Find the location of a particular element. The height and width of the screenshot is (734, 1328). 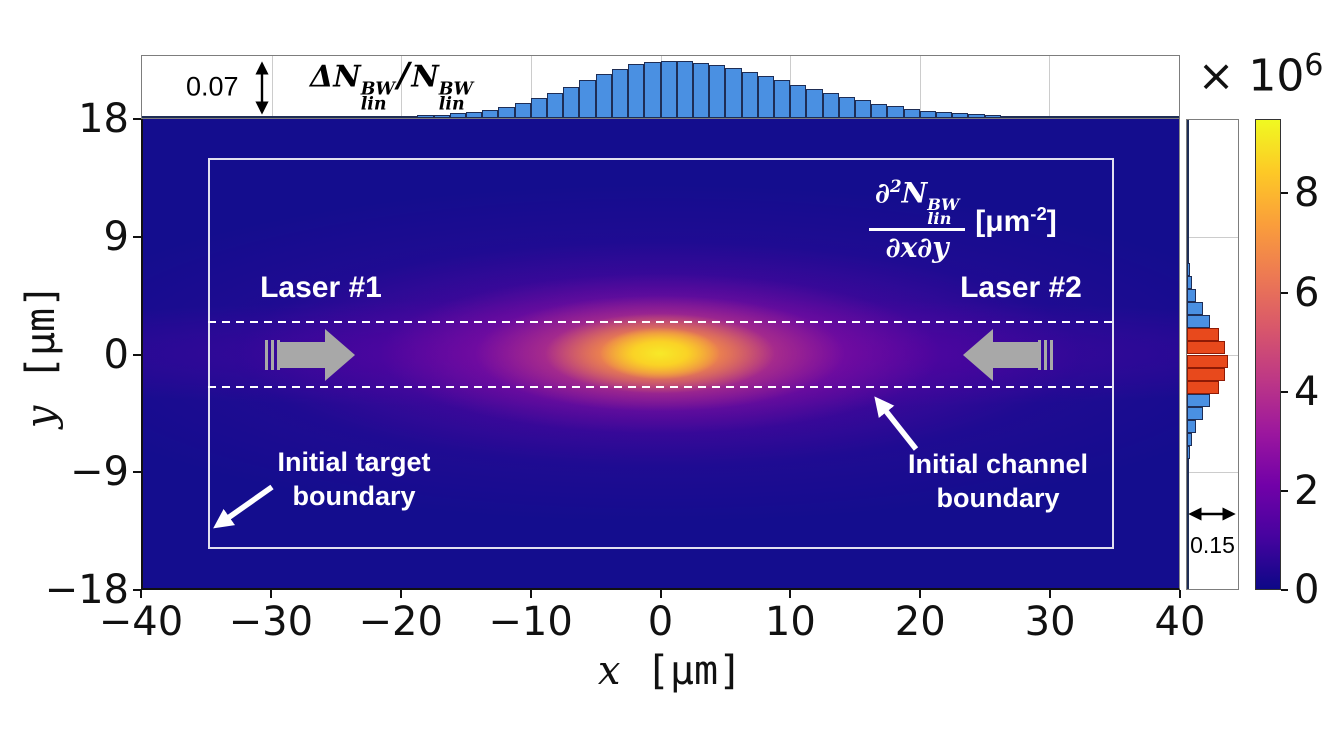

density-formula-fraction: ∂2N BW lin ∂x∂y is located at coordinates (917, 220).